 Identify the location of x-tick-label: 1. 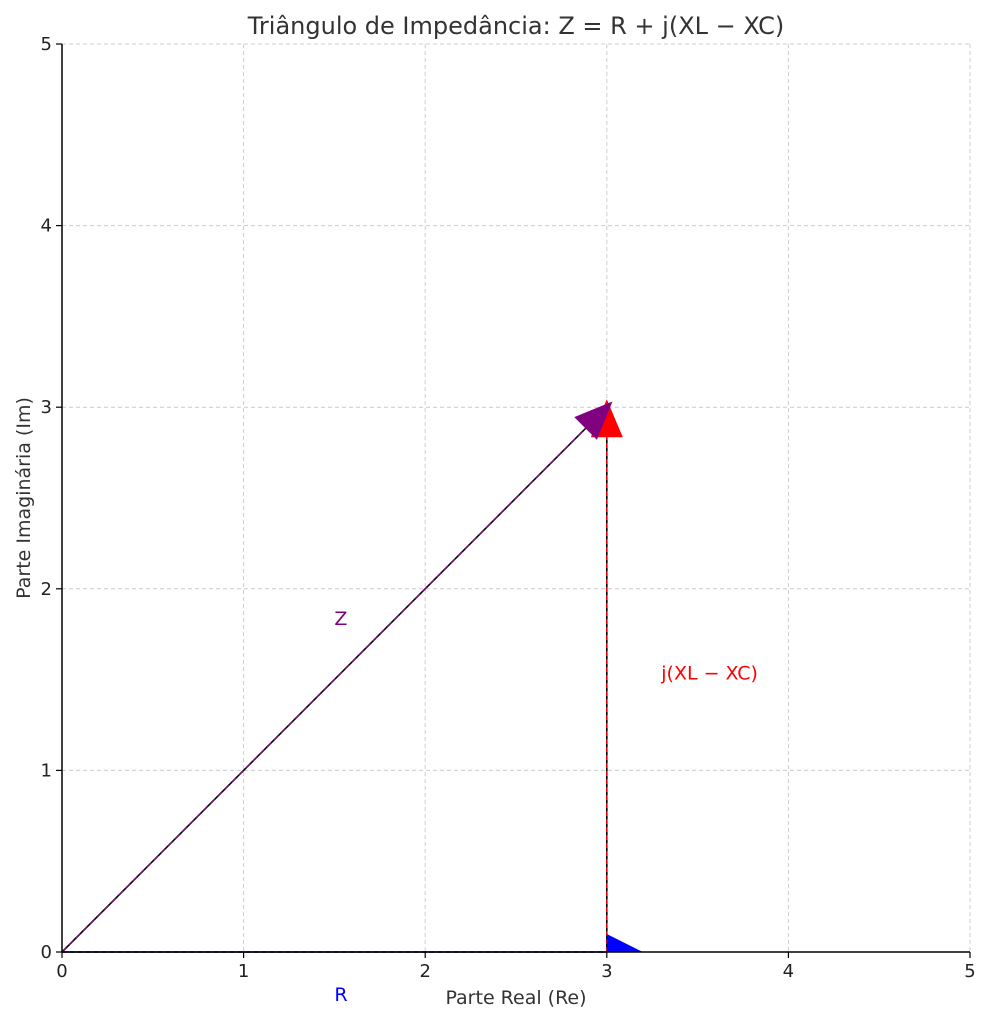
(243, 971).